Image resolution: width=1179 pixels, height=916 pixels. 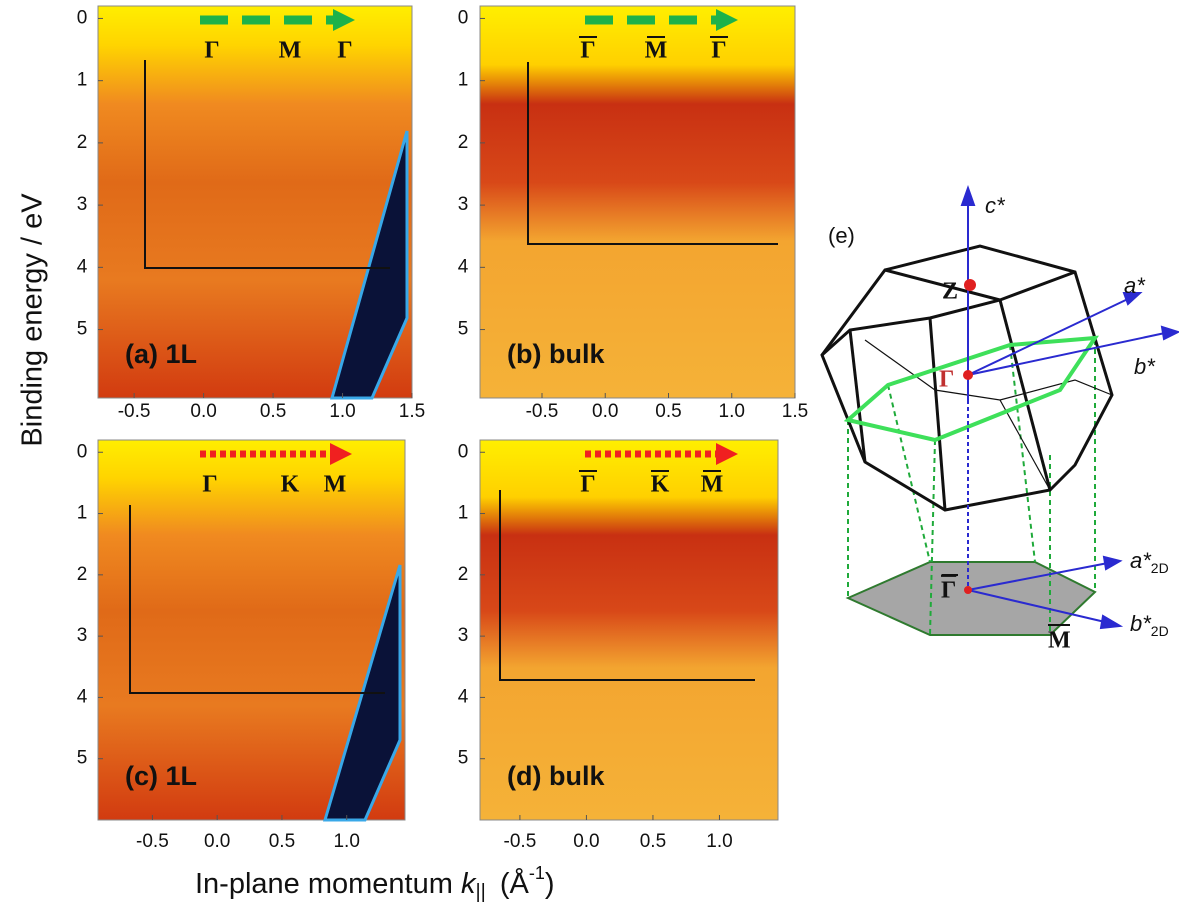 What do you see at coordinates (1141, 623) in the screenshot?
I see `b-2d-main: b*` at bounding box center [1141, 623].